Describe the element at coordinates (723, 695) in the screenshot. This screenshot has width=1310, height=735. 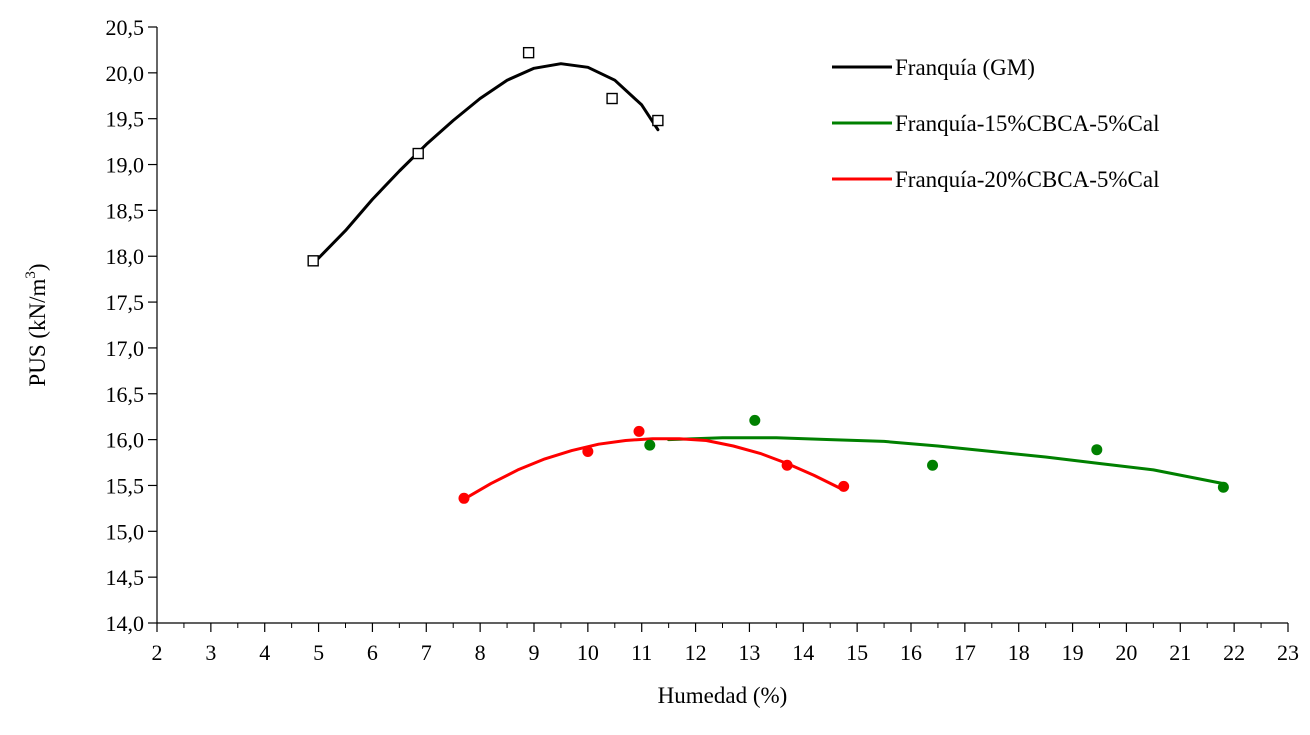
I see `x-axis-title: Humedad (%)` at that location.